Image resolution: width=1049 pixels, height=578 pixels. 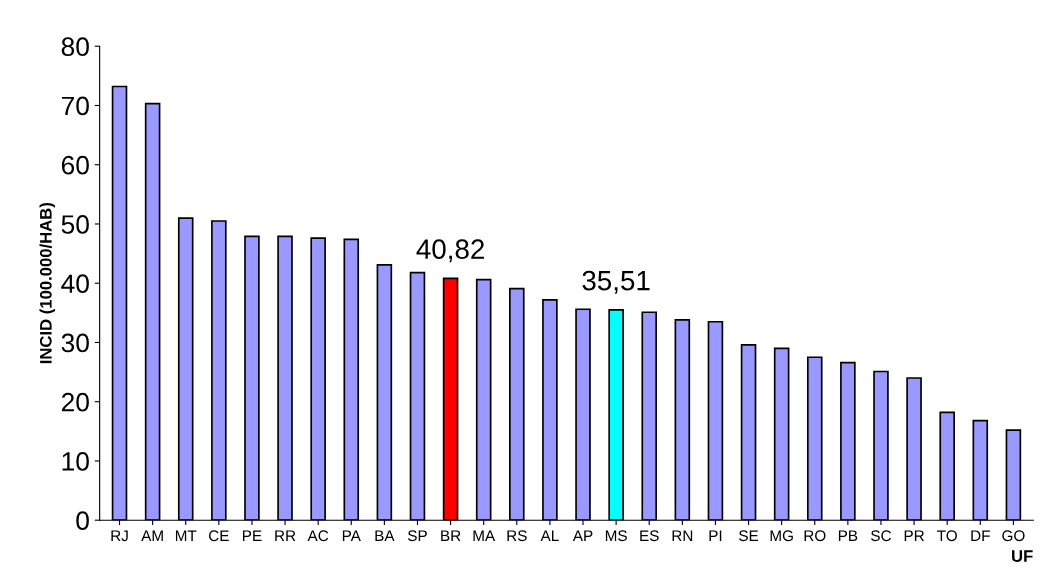 What do you see at coordinates (385, 535) in the screenshot?
I see `x-tick-label: BA` at bounding box center [385, 535].